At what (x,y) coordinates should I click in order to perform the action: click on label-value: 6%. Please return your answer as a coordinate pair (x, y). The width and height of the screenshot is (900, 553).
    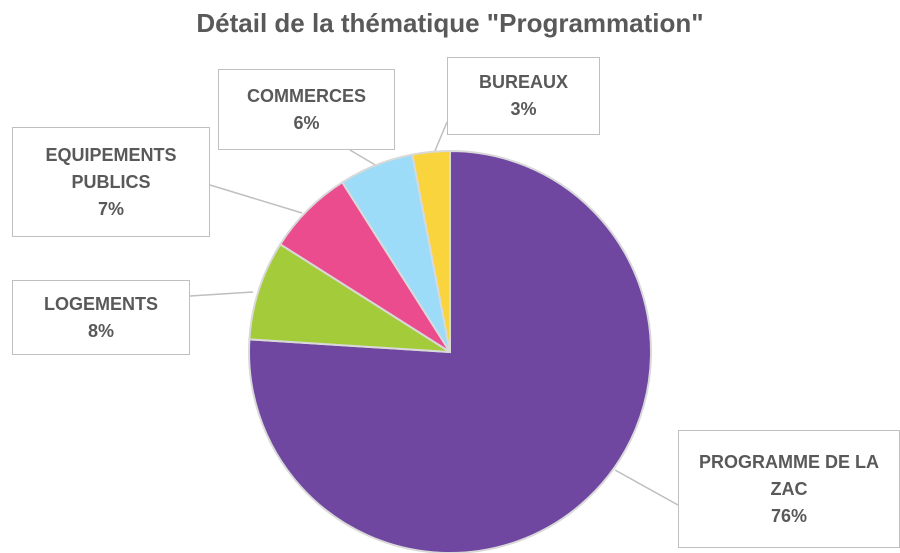
    Looking at the image, I should click on (306, 122).